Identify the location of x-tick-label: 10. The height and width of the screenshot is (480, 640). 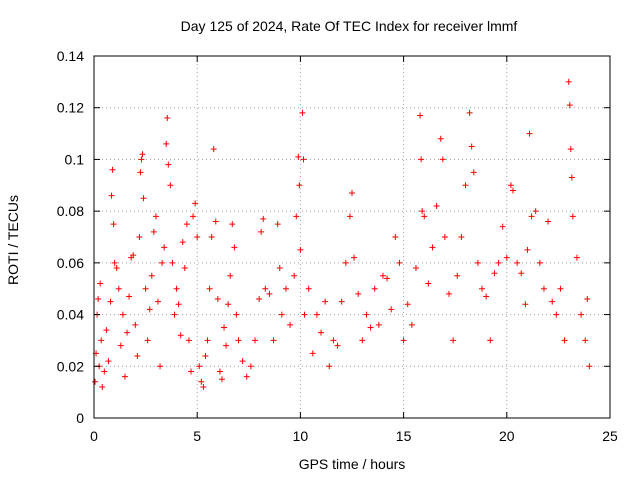
(301, 436).